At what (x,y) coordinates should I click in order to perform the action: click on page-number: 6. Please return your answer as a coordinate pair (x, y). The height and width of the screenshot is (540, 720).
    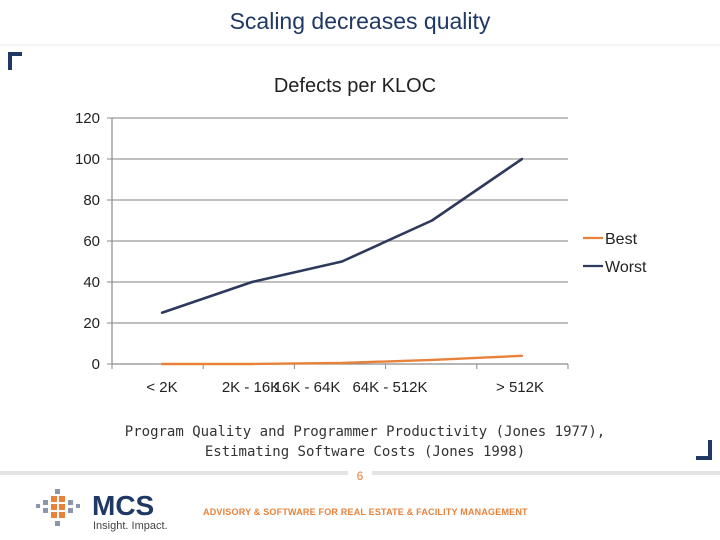
    Looking at the image, I should click on (360, 476).